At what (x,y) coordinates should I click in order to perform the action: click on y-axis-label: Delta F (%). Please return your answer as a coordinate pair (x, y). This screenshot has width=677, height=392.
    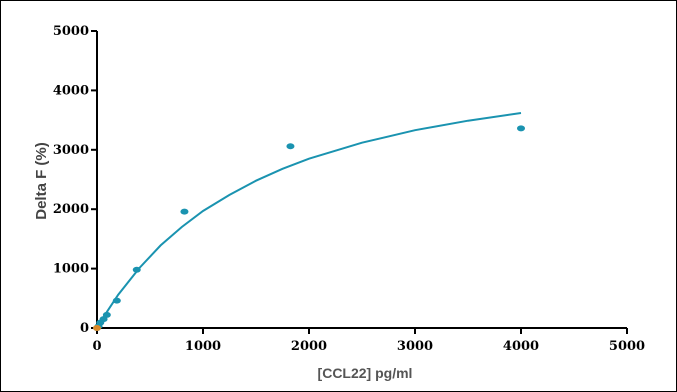
    Looking at the image, I should click on (41, 181).